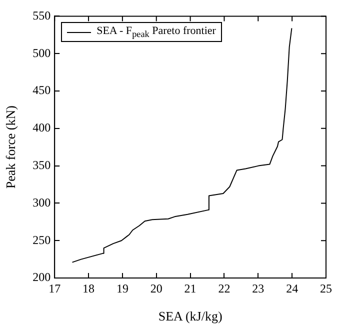 This screenshot has height=329, width=341. I want to click on y-tick-label: 450, so click(41, 90).